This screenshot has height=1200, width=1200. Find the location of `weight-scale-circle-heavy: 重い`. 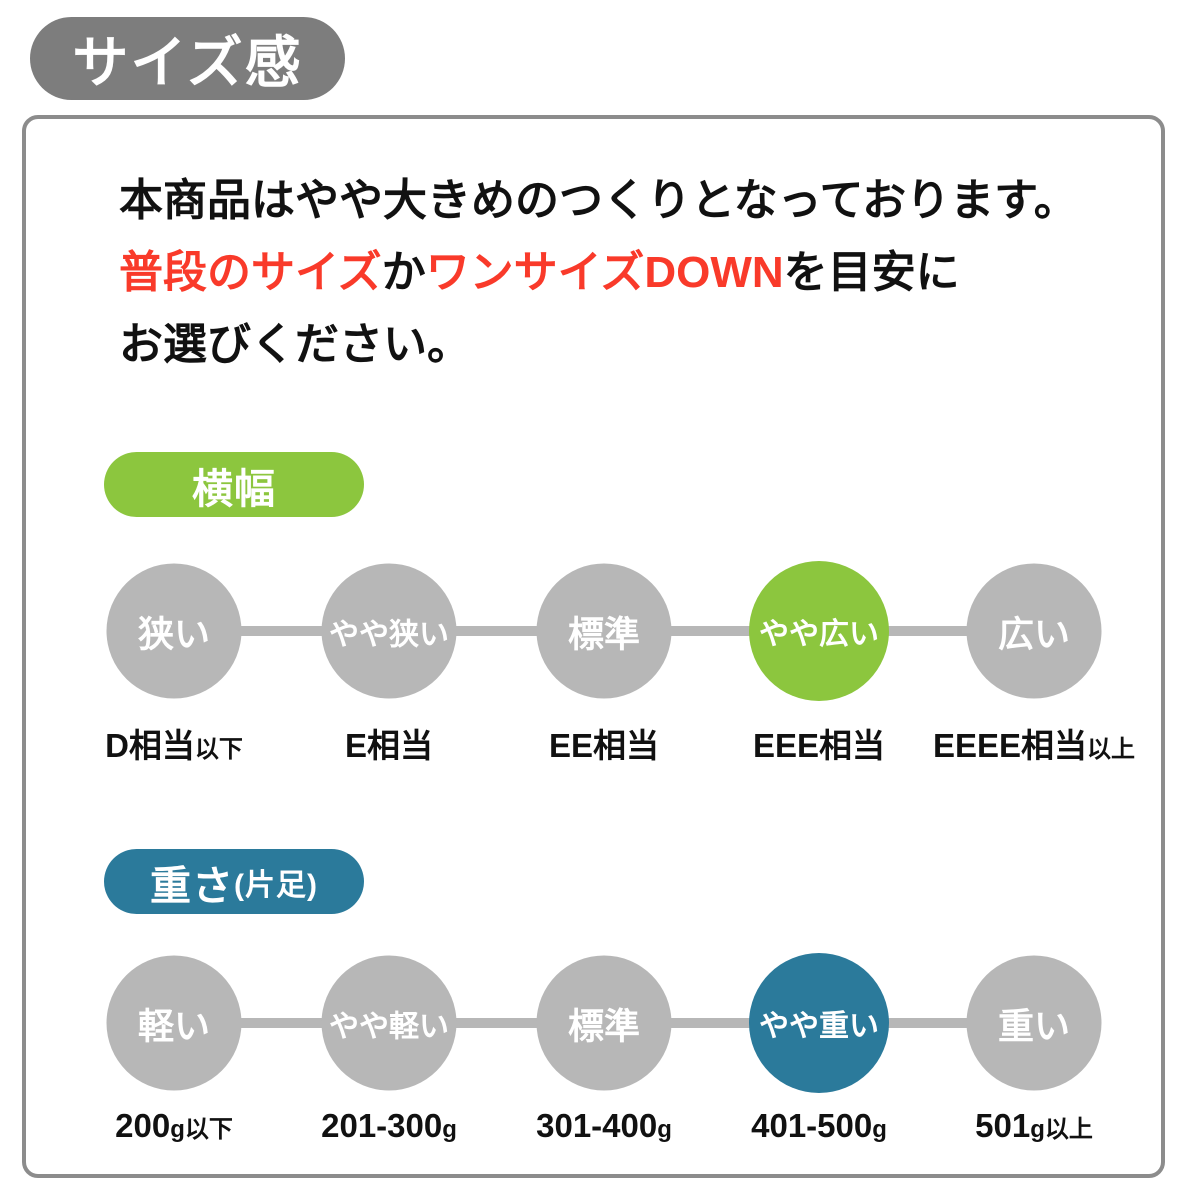

weight-scale-circle-heavy: 重い is located at coordinates (1034, 1023).